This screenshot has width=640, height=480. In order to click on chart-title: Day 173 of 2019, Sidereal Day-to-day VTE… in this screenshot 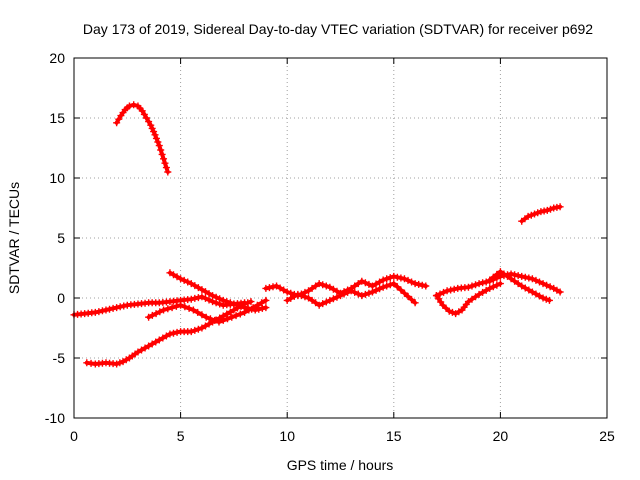, I will do `click(338, 29)`.